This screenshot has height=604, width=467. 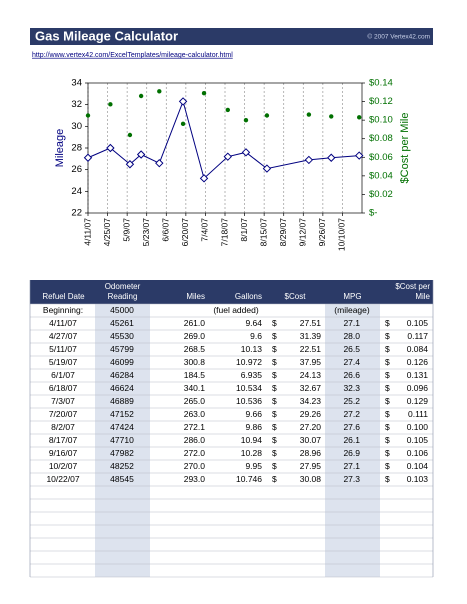 I want to click on cell: 10/2/07, so click(x=63, y=466).